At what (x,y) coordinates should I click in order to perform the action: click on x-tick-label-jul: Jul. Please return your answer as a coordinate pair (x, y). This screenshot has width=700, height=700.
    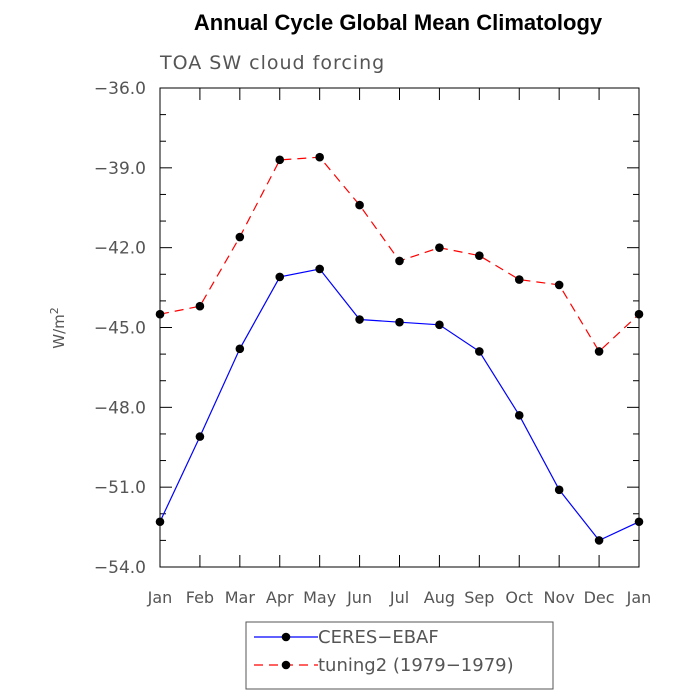
    Looking at the image, I should click on (399, 597).